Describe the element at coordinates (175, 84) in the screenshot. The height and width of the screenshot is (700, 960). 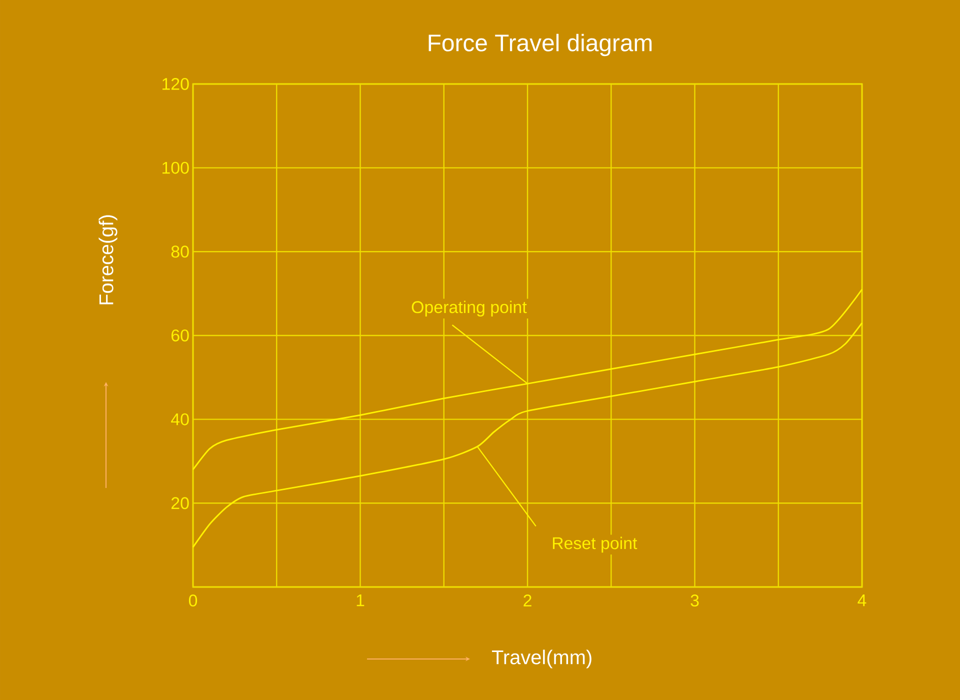
I see `y-tick-label: 120` at that location.